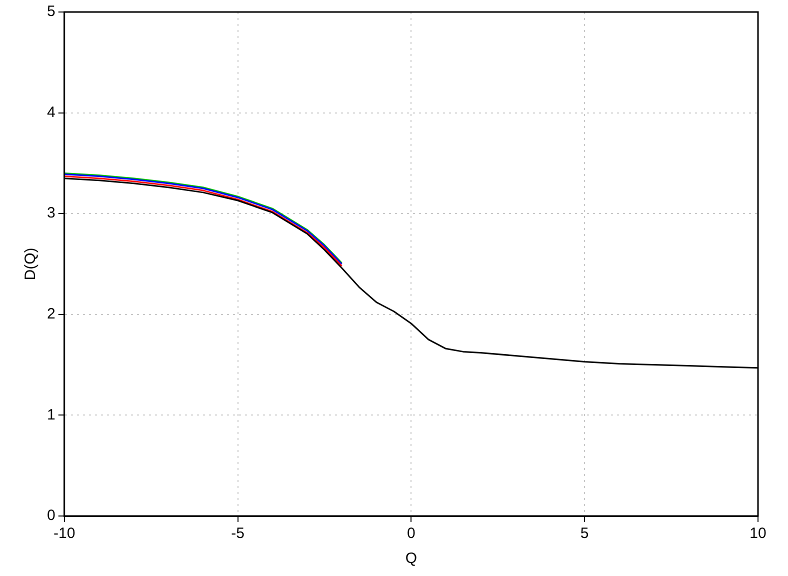 The height and width of the screenshot is (576, 788). Describe the element at coordinates (51, 112) in the screenshot. I see `y-tick-label: 4` at that location.